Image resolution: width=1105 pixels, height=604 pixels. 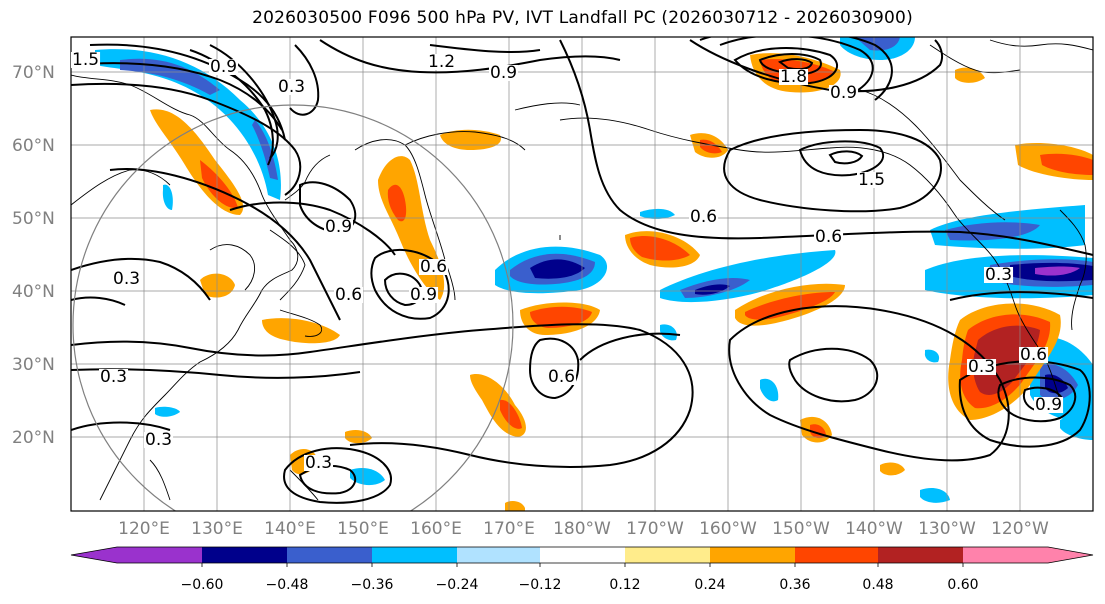 What do you see at coordinates (793, 77) in the screenshot?
I see `contour-label: 1.8` at bounding box center [793, 77].